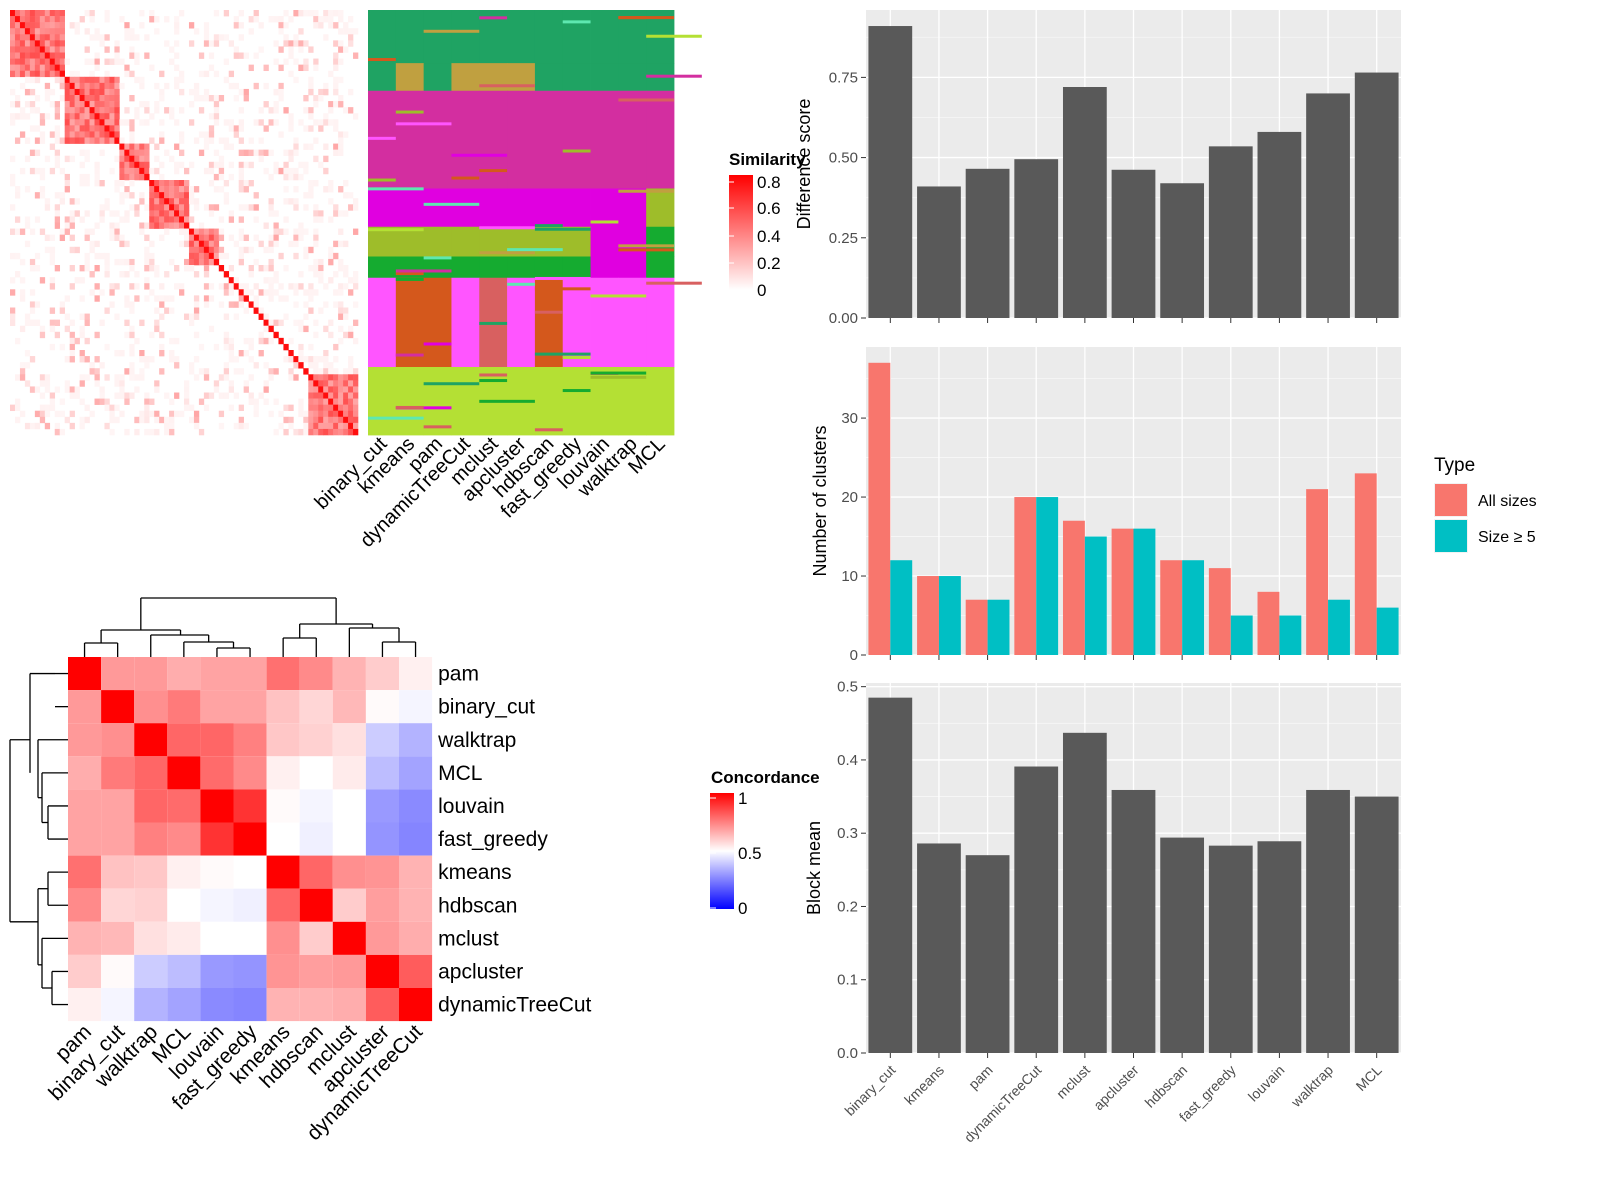 This screenshot has width=1600, height=1200. What do you see at coordinates (847, 980) in the screenshot?
I see `y-tick-label: 0.1` at bounding box center [847, 980].